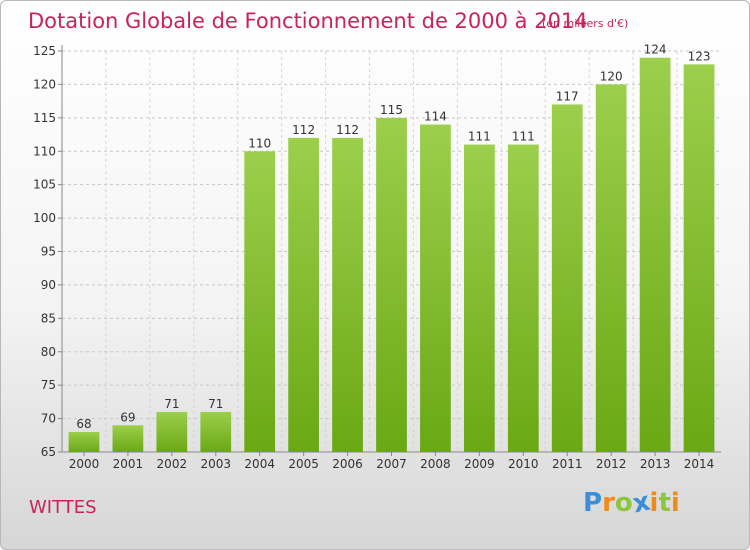  I want to click on y-tick-label: 70, so click(48, 419).